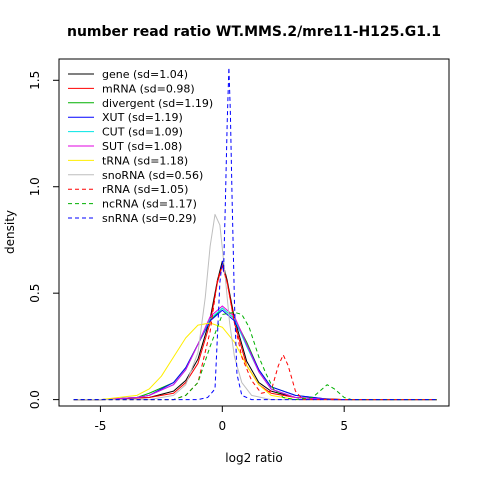 Image resolution: width=480 pixels, height=480 pixels. Describe the element at coordinates (100, 426) in the screenshot. I see `x-tick-label: -5` at that location.